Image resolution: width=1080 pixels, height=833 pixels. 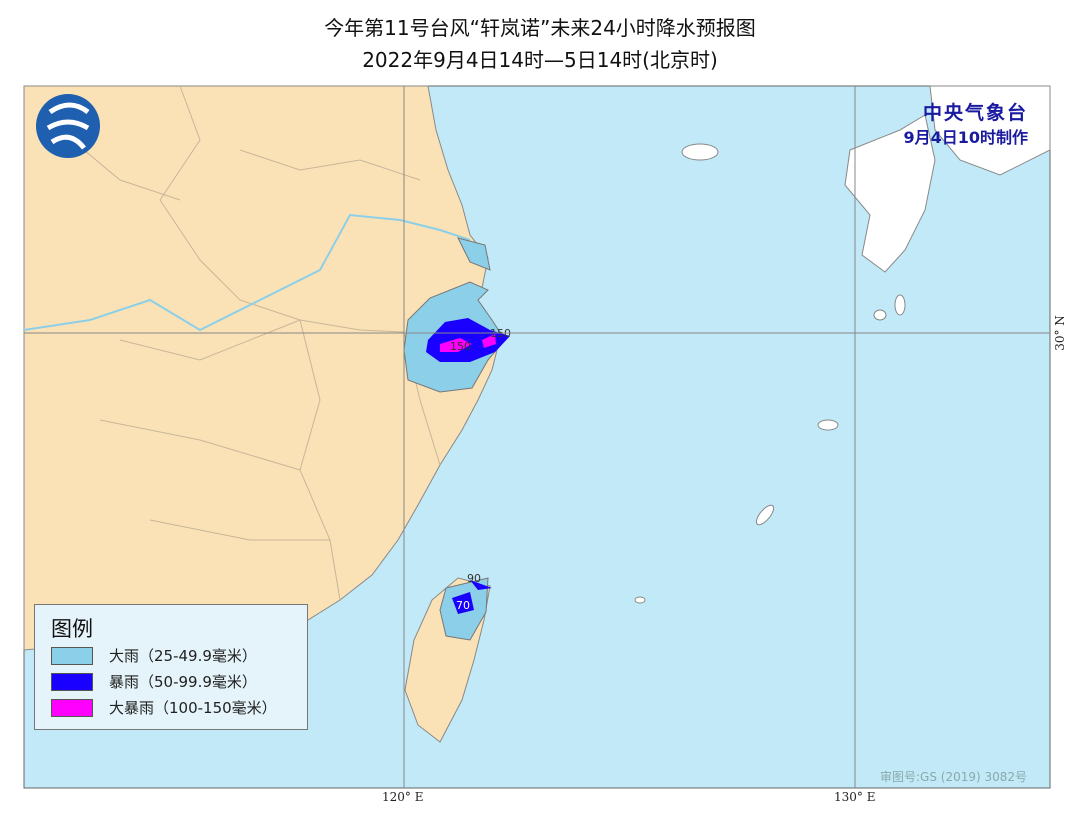 I want to click on contour-label: 90, so click(x=474, y=578).